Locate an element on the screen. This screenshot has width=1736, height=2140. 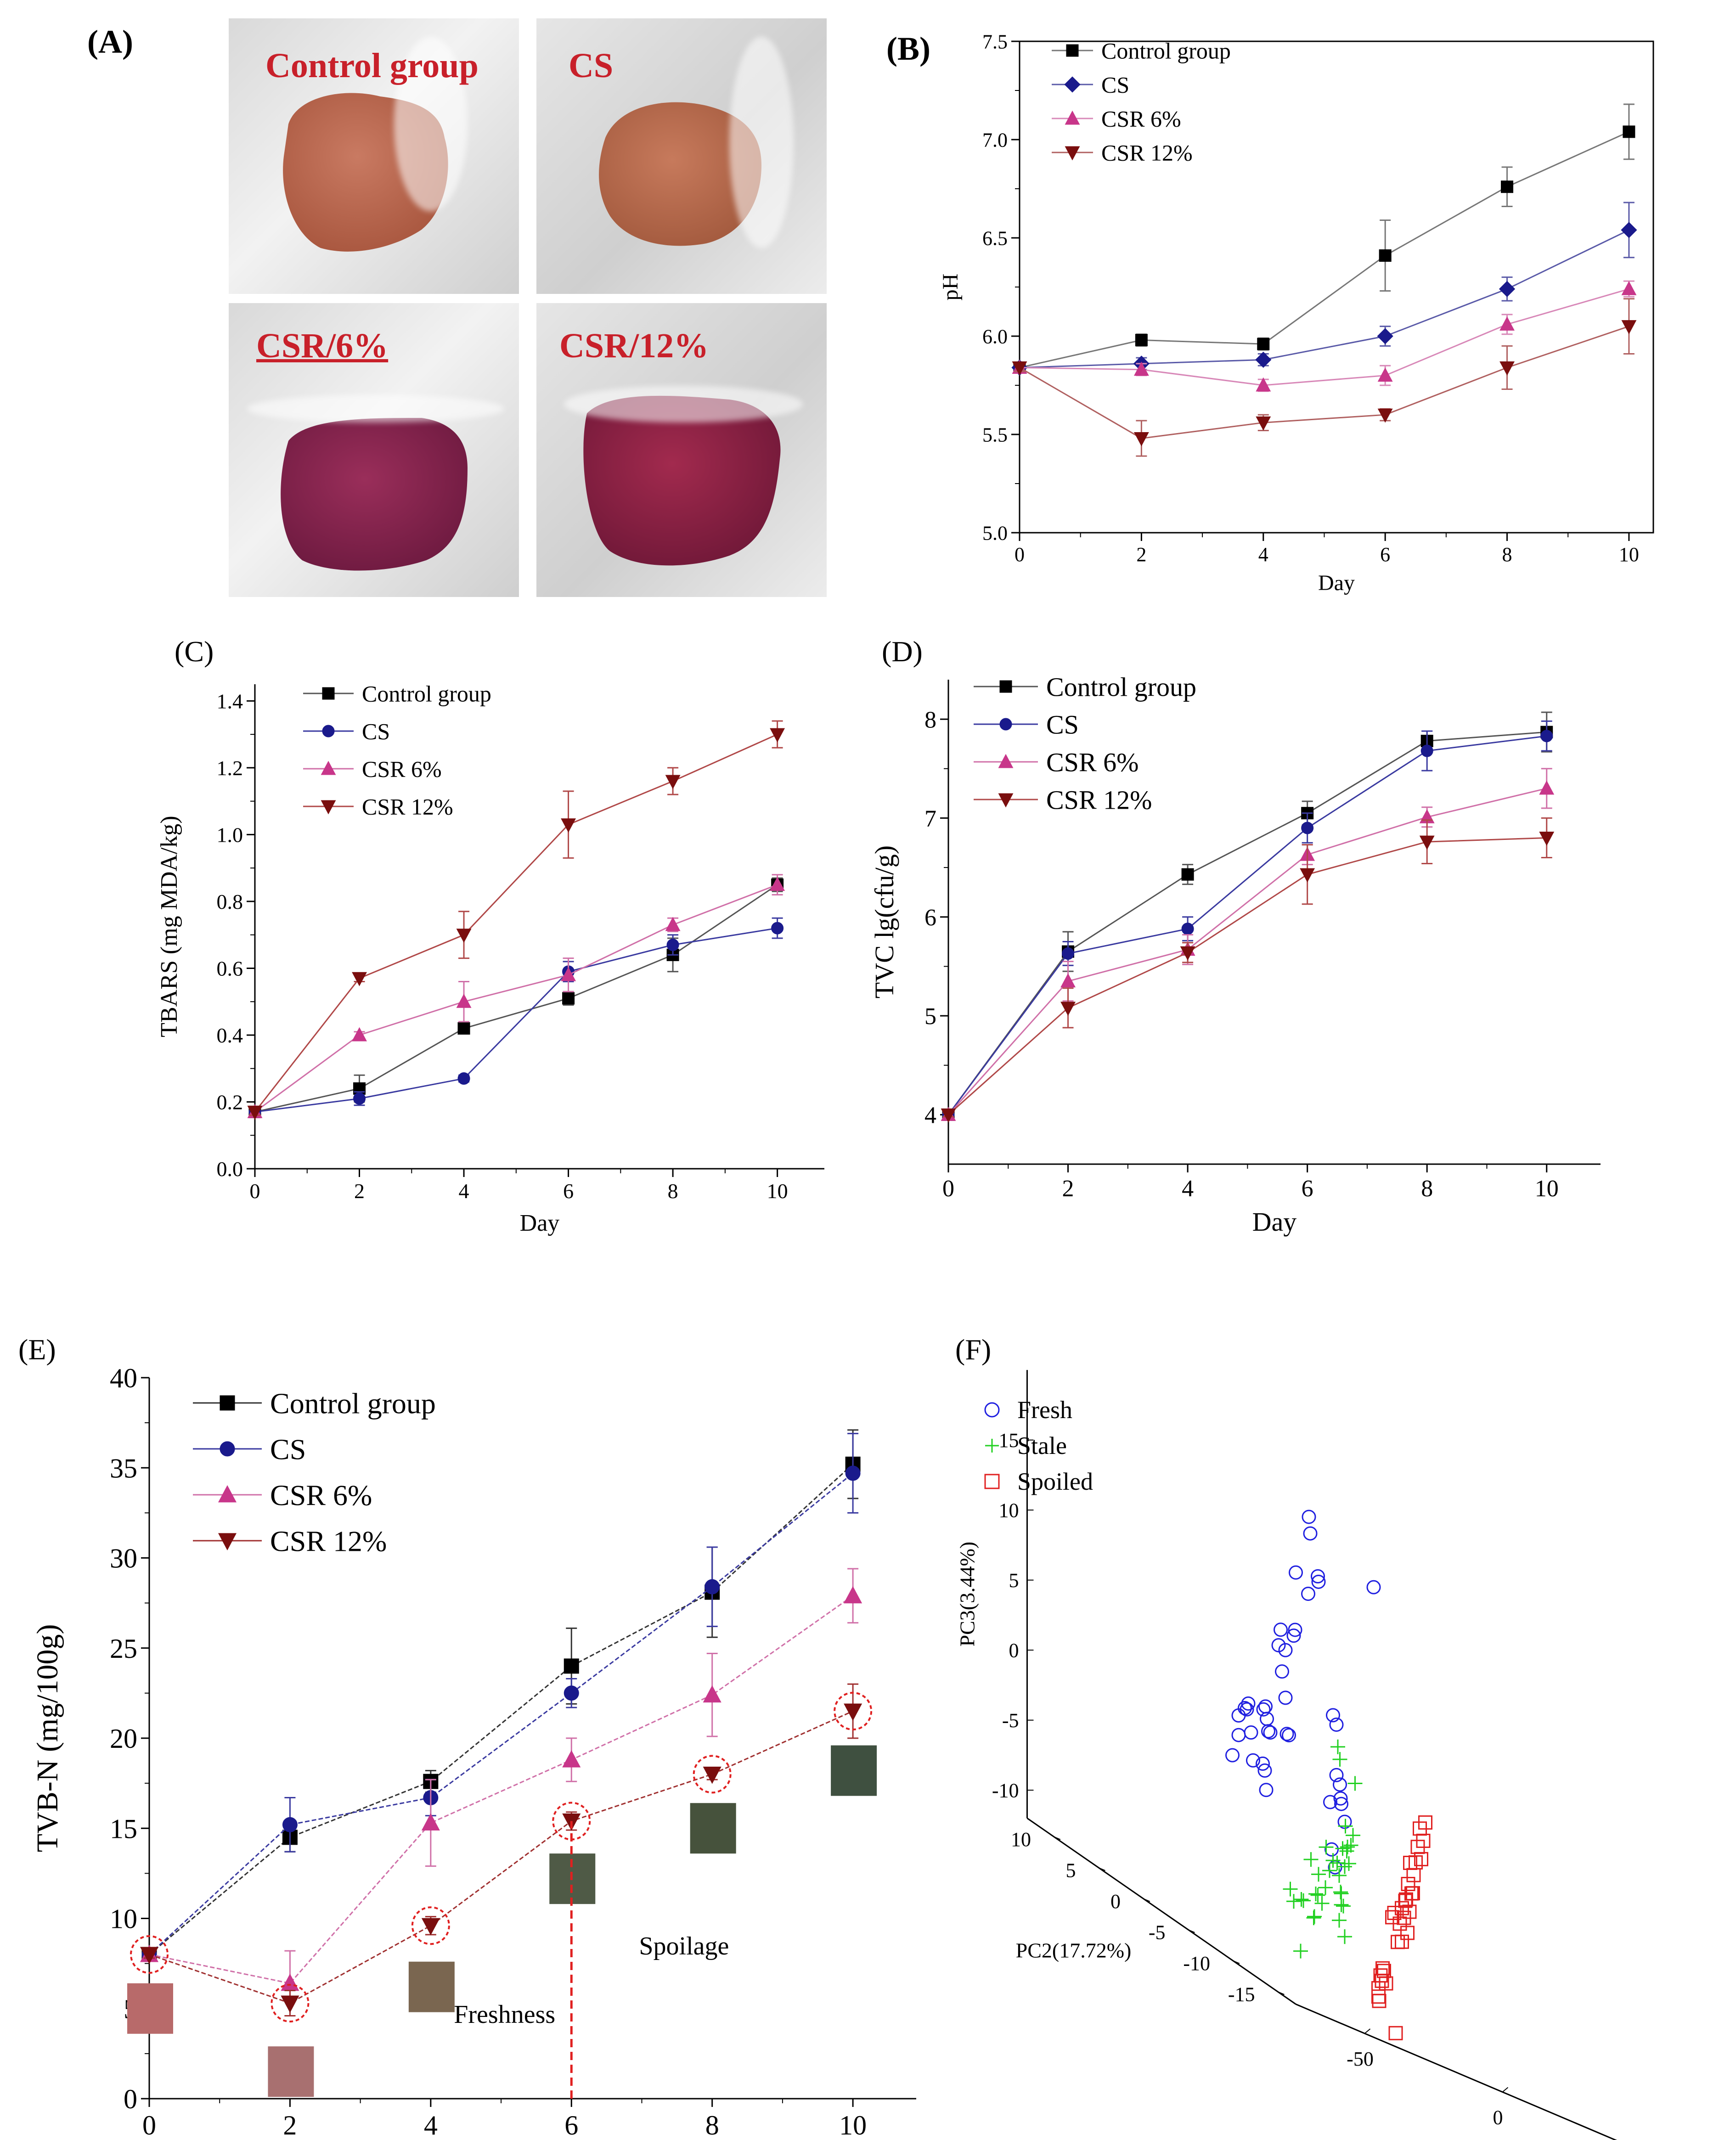
y-tick-label: 6.5 is located at coordinates (995, 238).